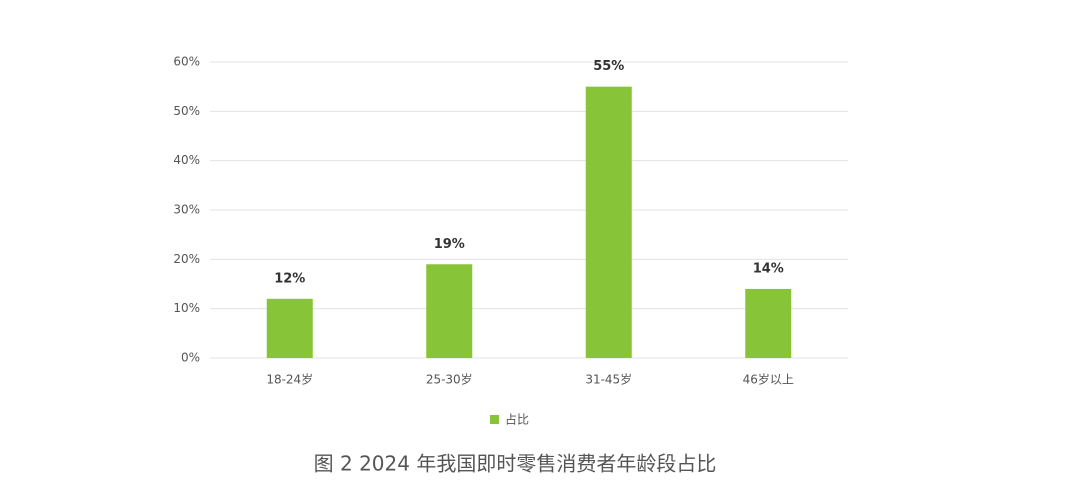 The image size is (1079, 500). What do you see at coordinates (289, 379) in the screenshot?
I see `x-tick-label: 18-24岁` at bounding box center [289, 379].